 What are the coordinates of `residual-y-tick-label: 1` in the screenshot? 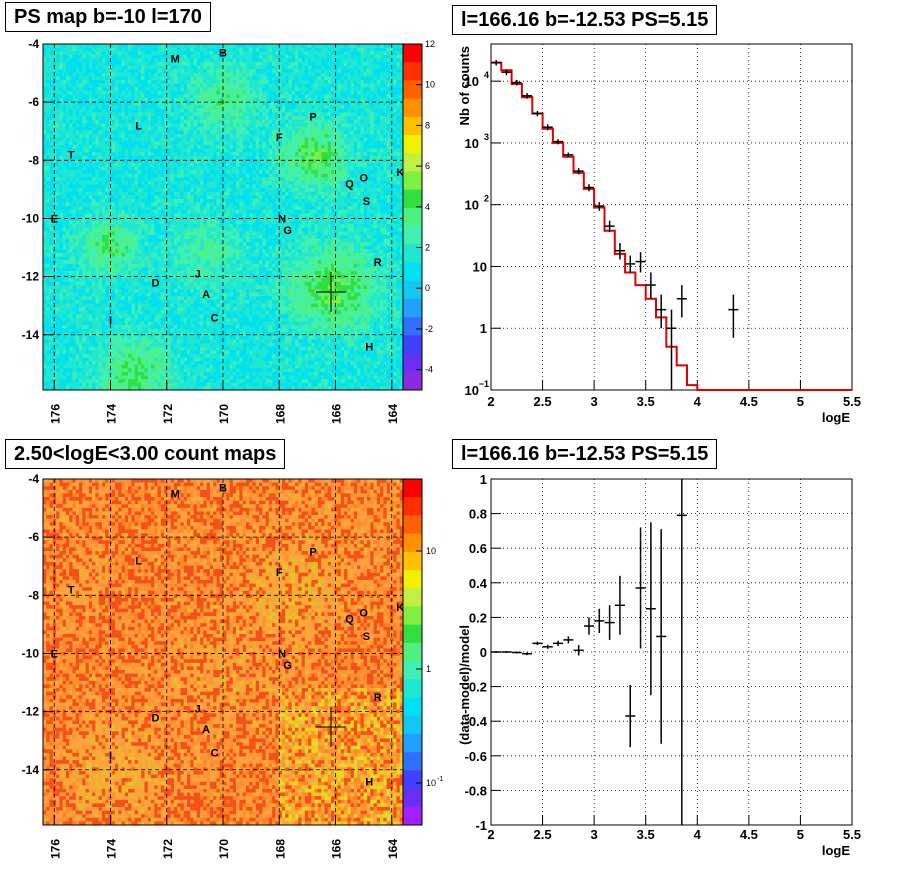 It's located at (483, 479).